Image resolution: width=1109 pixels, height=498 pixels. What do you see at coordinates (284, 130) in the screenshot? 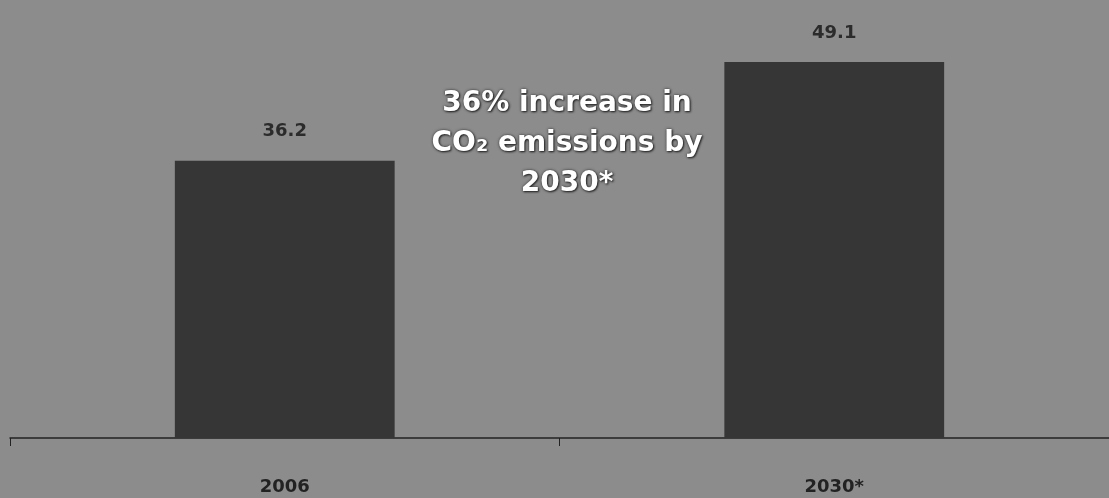
I see `data-label: 36.2` at bounding box center [284, 130].